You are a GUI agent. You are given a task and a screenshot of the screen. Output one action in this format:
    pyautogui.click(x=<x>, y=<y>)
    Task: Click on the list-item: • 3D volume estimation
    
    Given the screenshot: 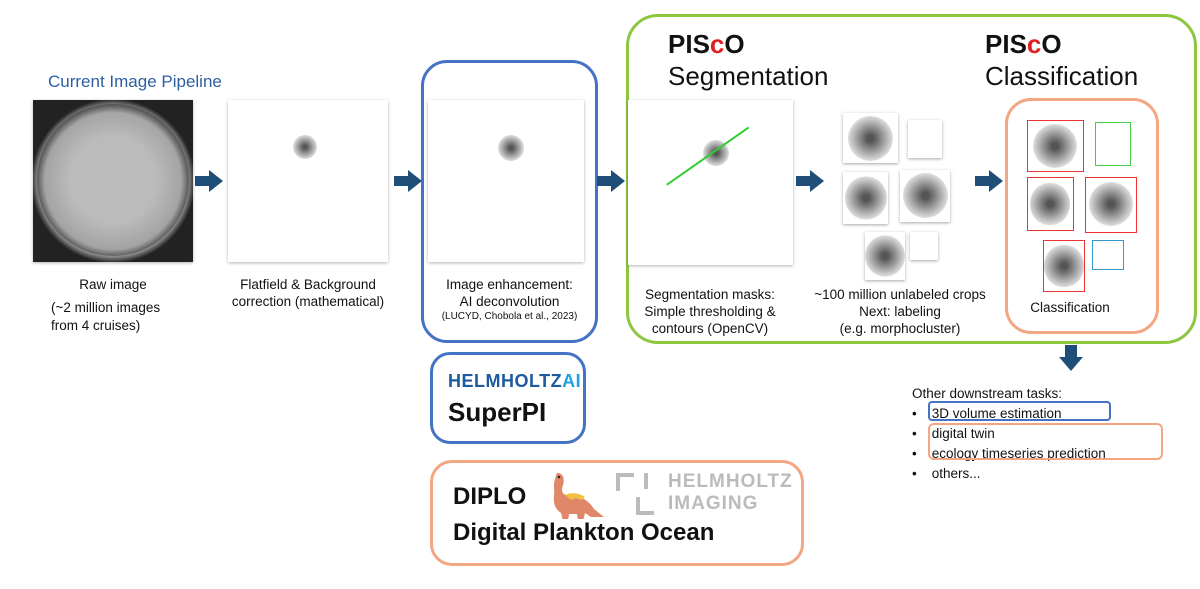 What is the action you would take?
    pyautogui.click(x=987, y=413)
    